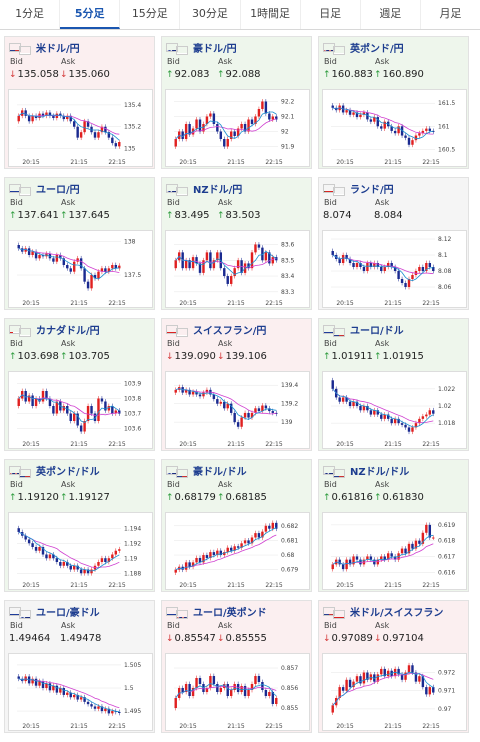 This screenshot has height=742, width=480. Describe the element at coordinates (397, 613) in the screenshot. I see `pair-title: 米ドル/スイスフラン` at that location.